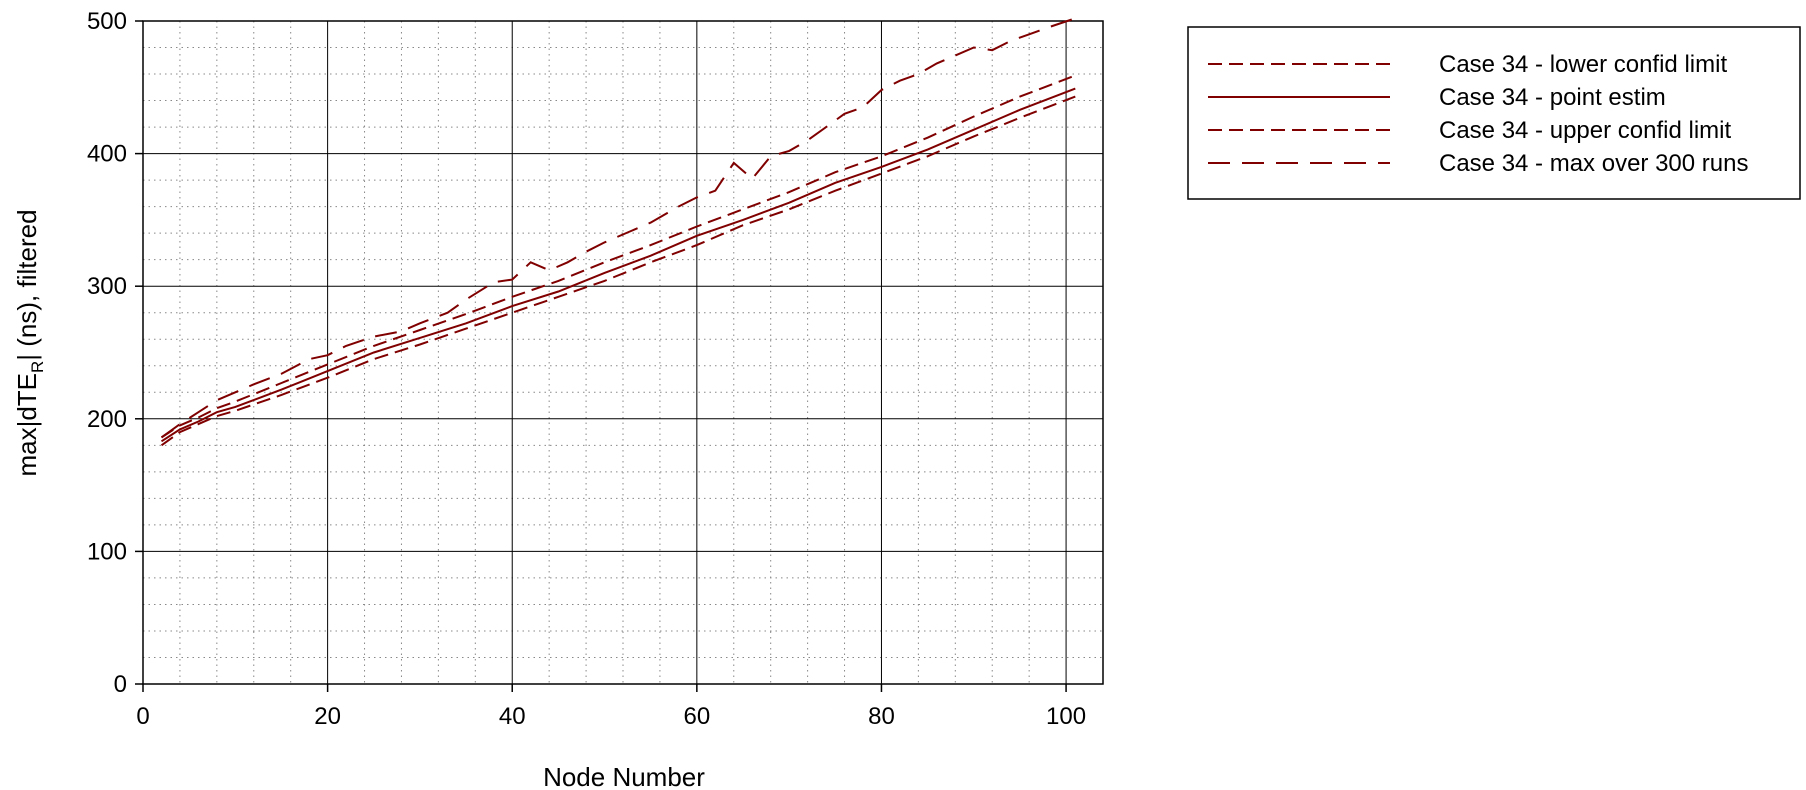  What do you see at coordinates (142, 716) in the screenshot?
I see `x-tick-label: 0` at bounding box center [142, 716].